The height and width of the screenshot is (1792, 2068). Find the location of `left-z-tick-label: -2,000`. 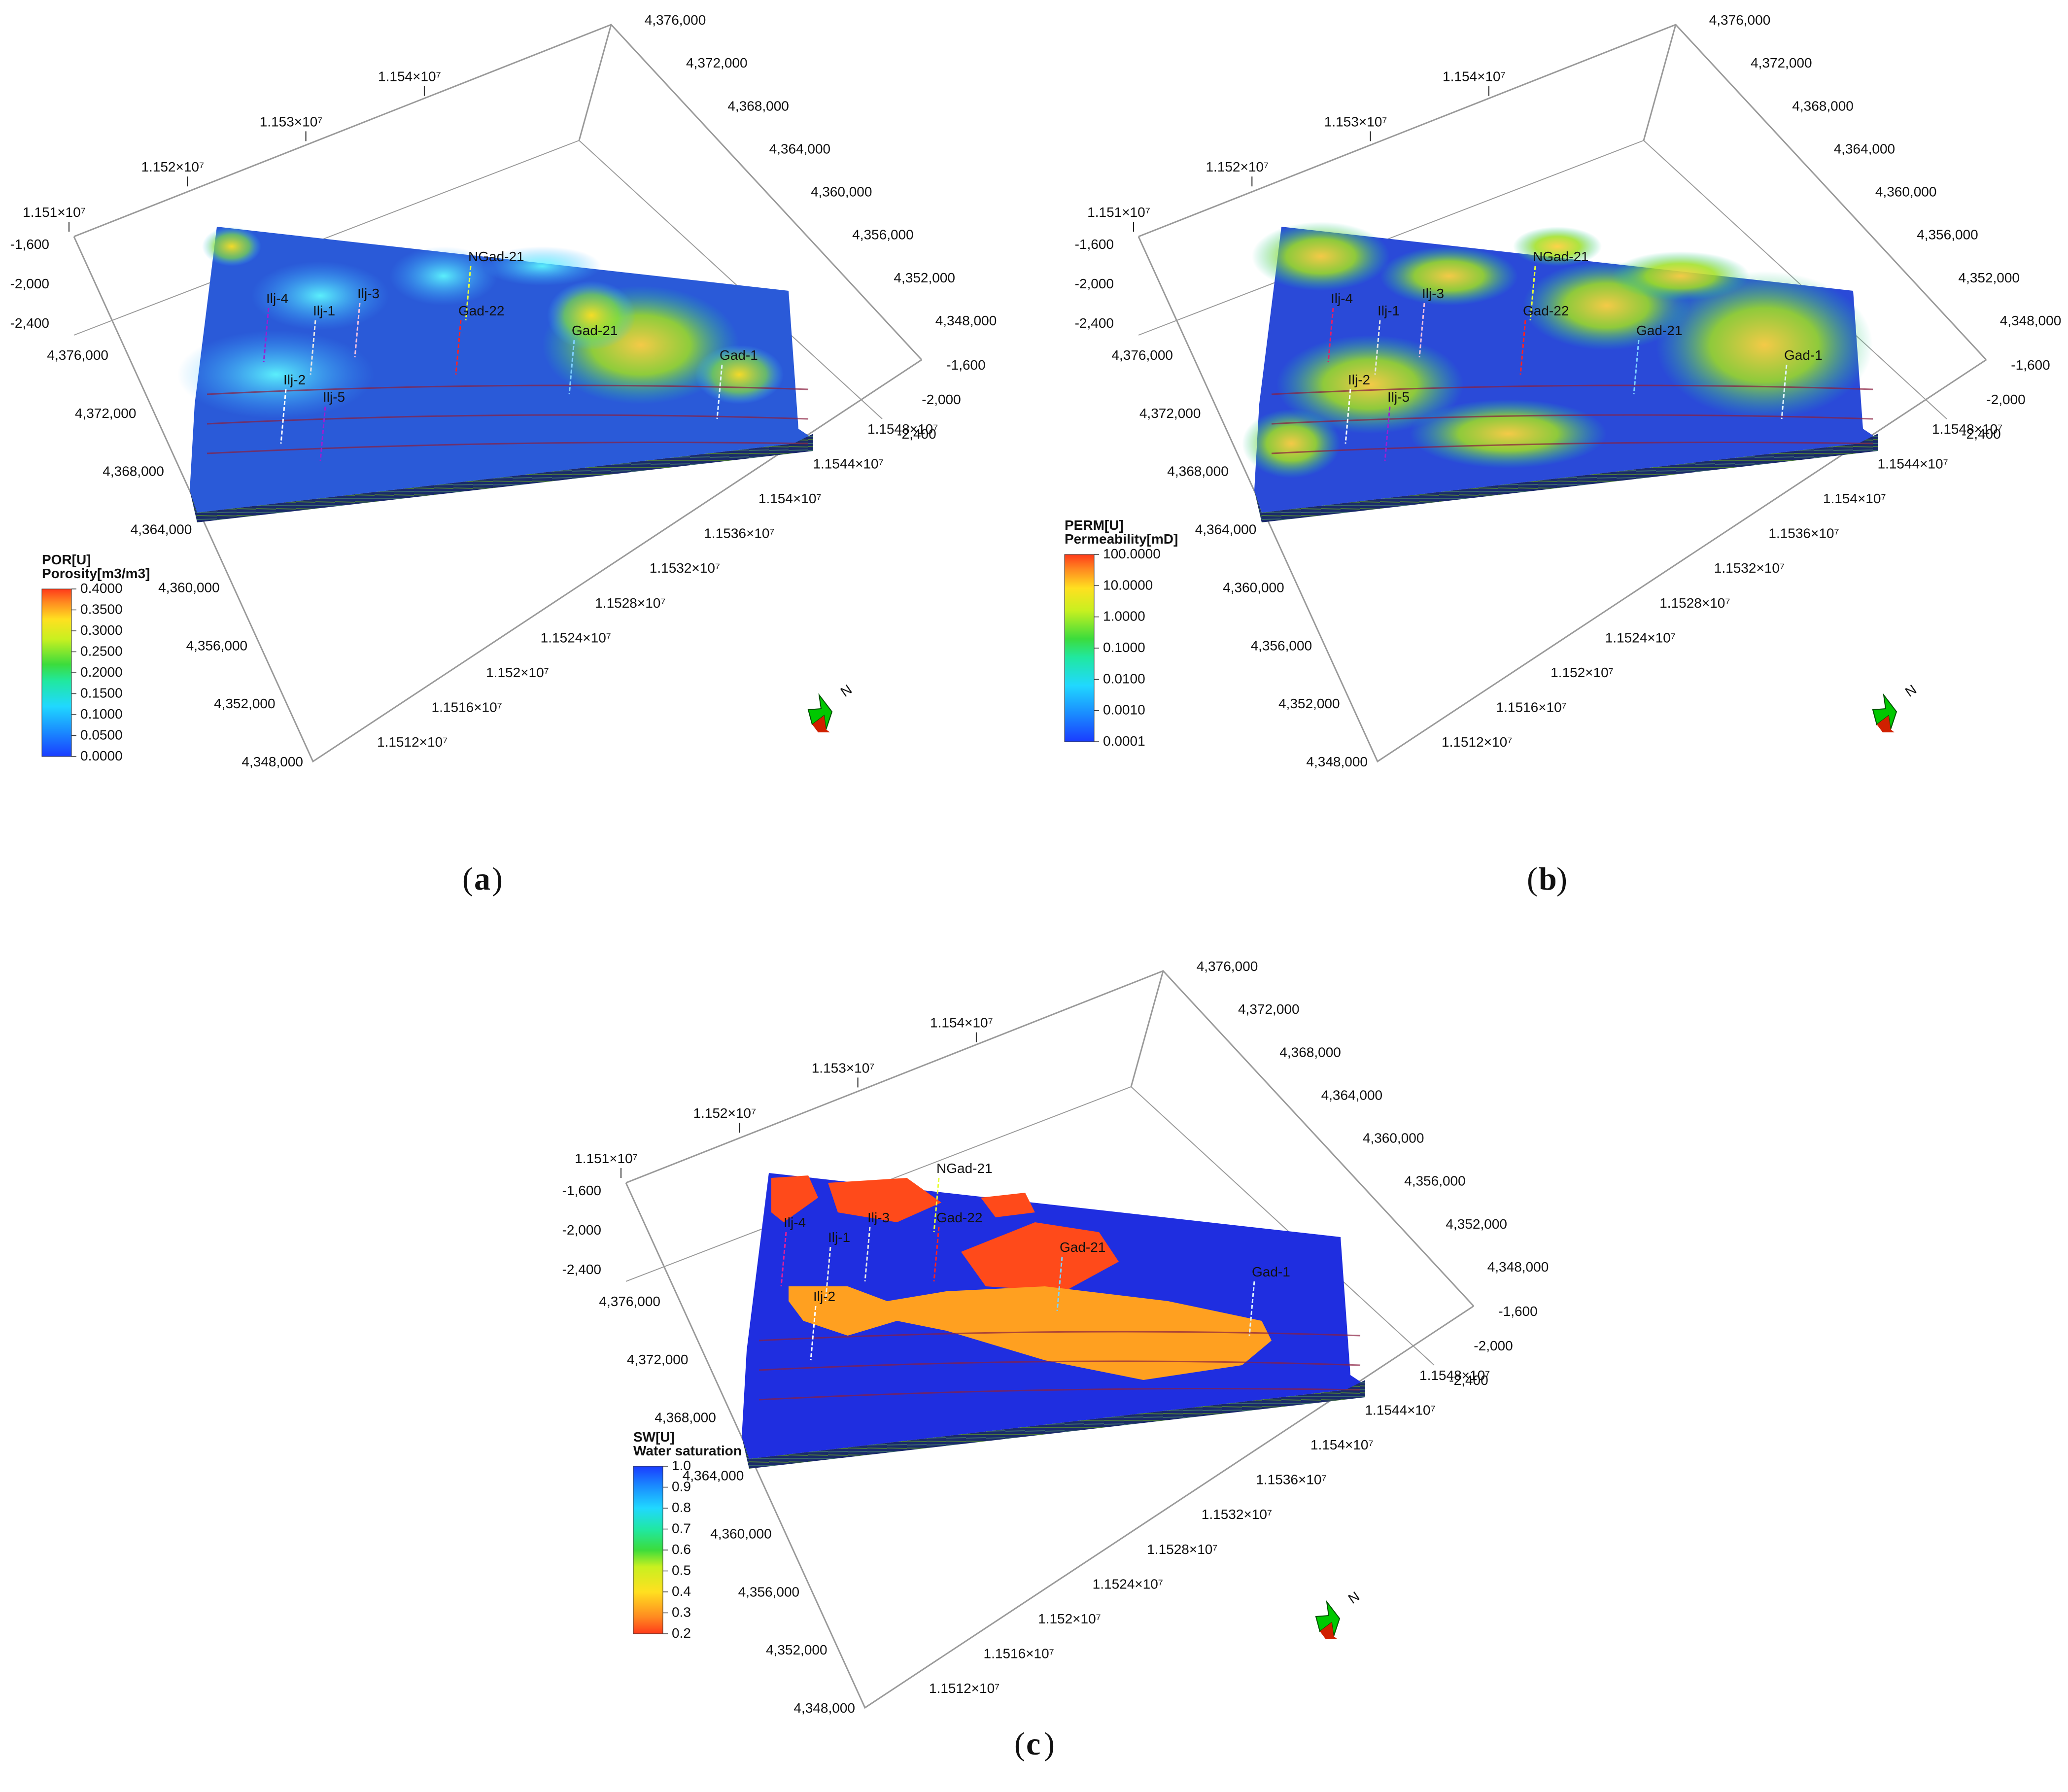

left-z-tick-label: -2,000 is located at coordinates (29, 283).